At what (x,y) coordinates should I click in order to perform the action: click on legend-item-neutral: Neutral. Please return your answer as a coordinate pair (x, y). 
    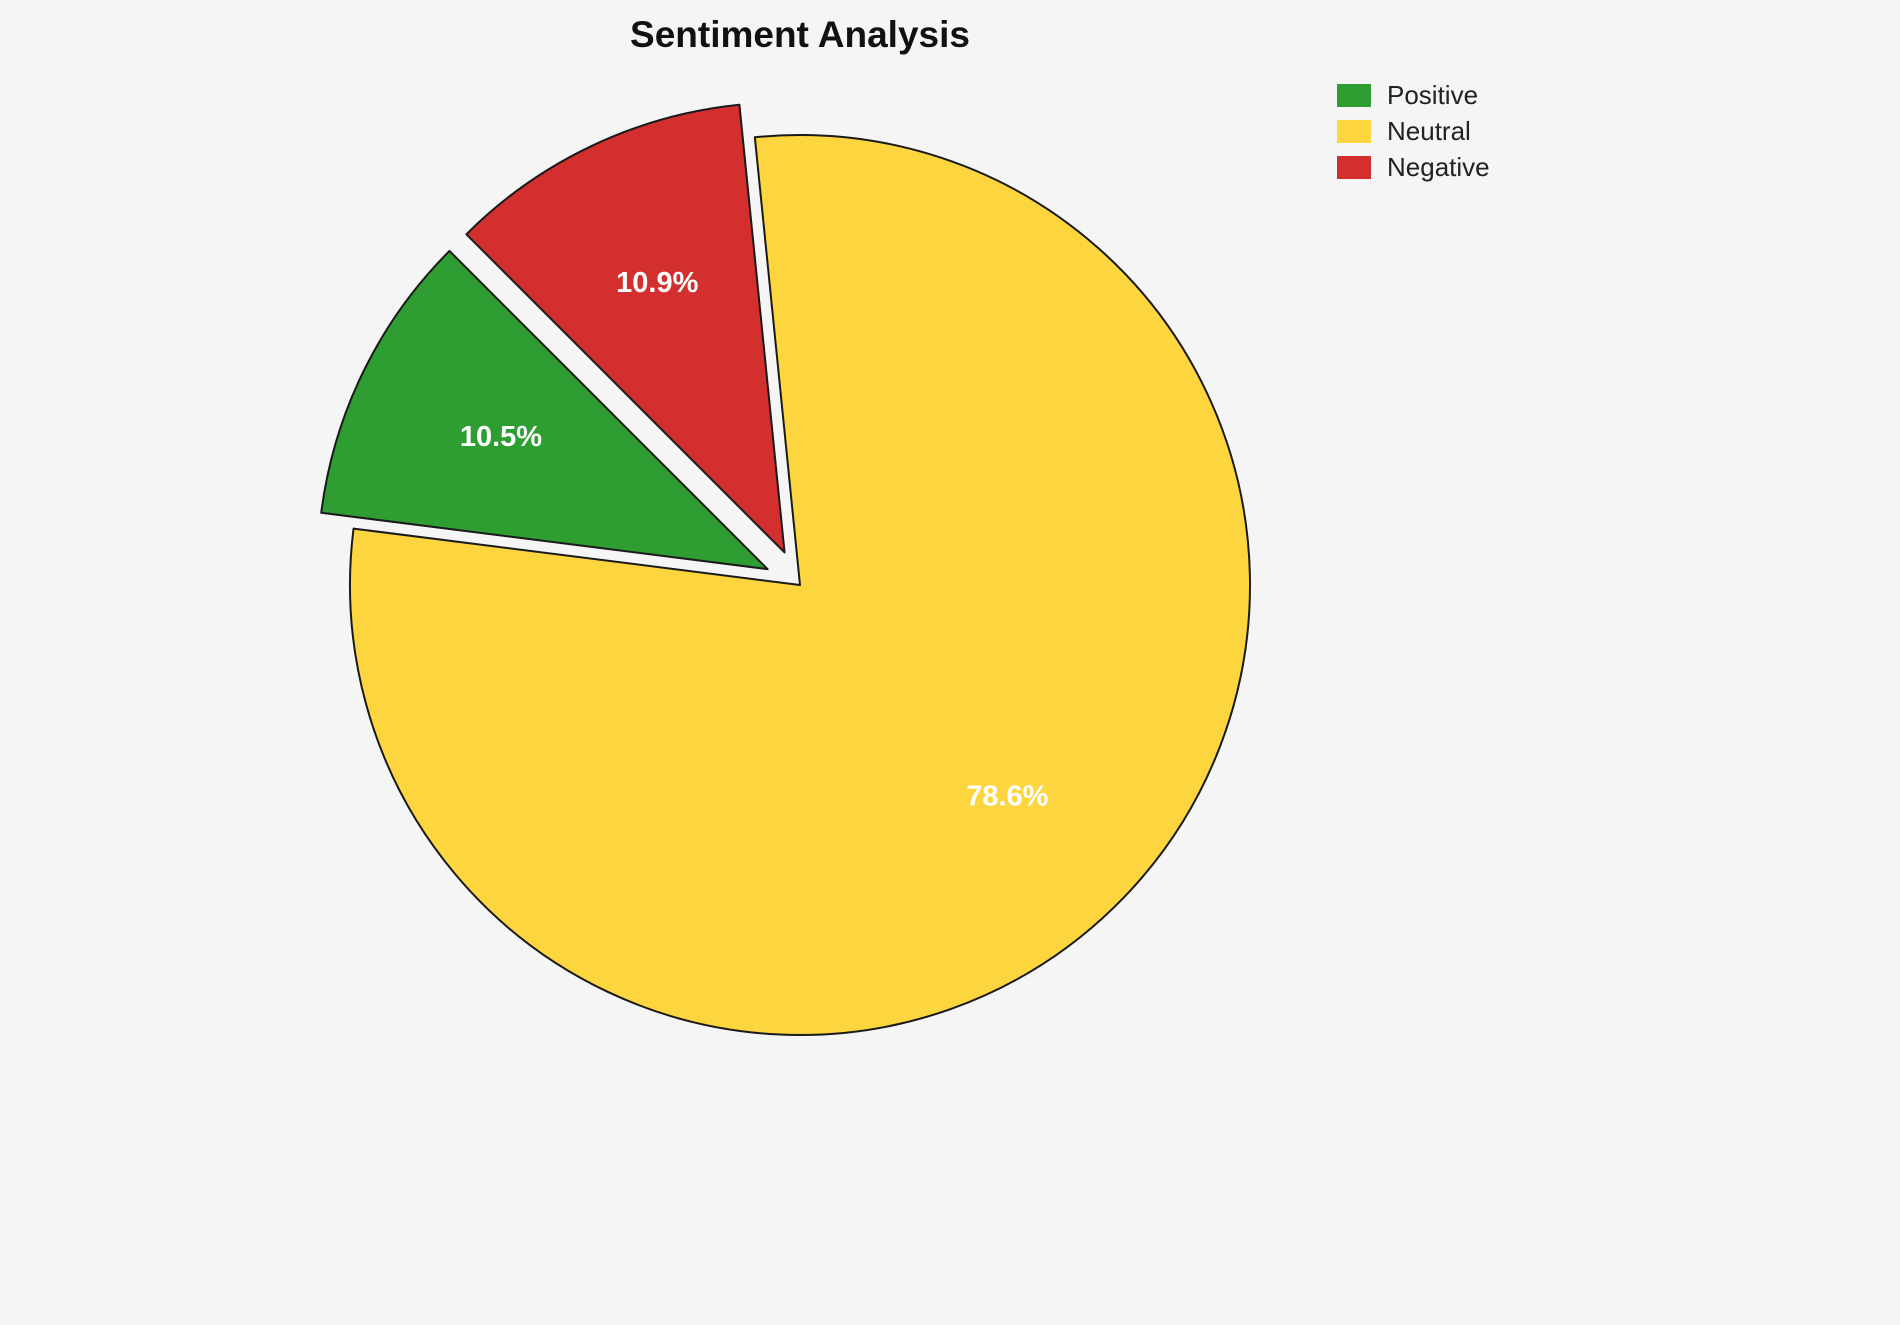
    Looking at the image, I should click on (1413, 131).